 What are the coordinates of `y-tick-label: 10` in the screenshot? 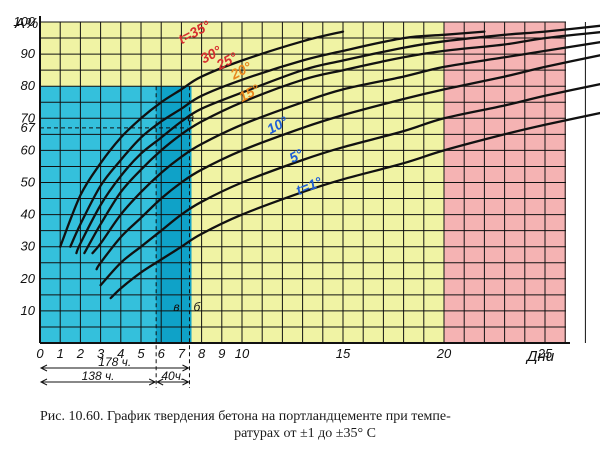 It's located at (28, 310).